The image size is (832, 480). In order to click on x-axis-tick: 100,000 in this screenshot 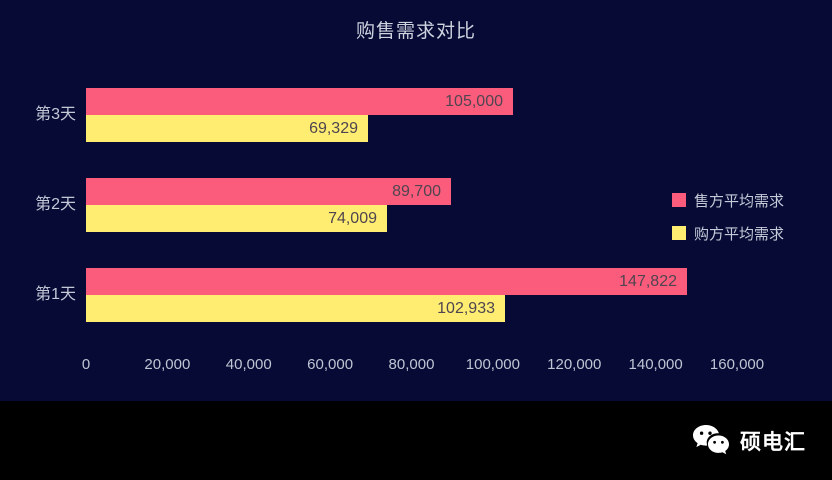, I will do `click(492, 364)`.